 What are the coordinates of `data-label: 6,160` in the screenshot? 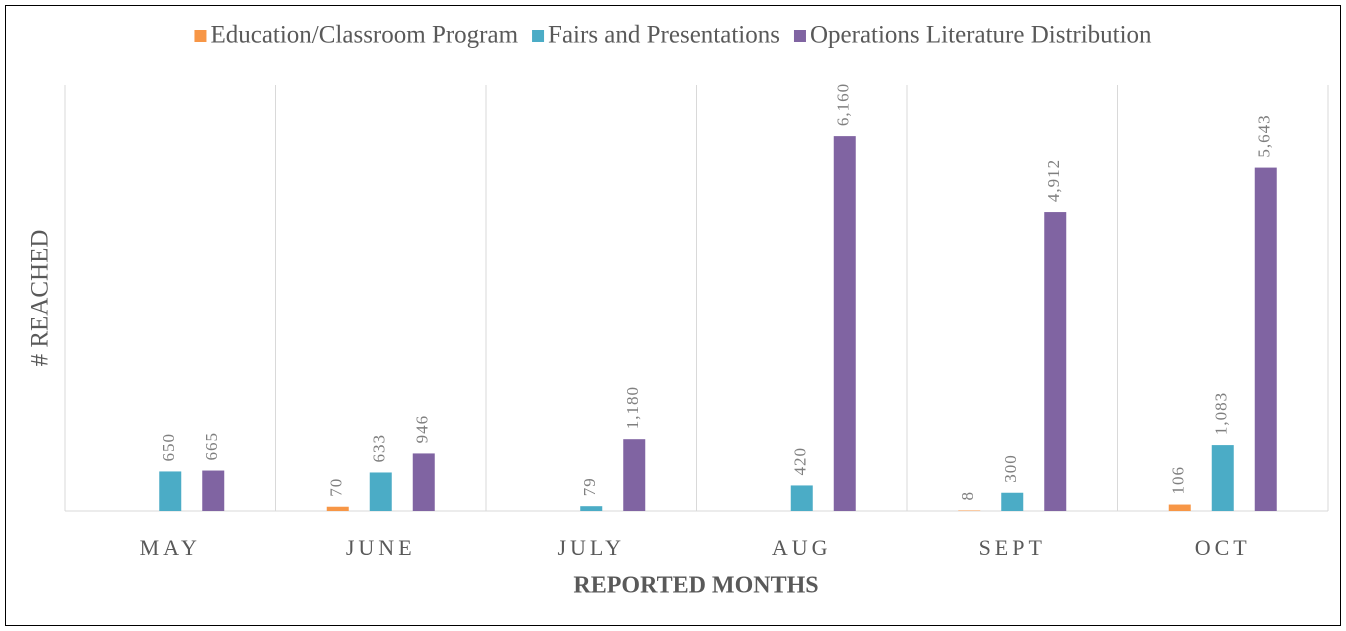 It's located at (843, 104).